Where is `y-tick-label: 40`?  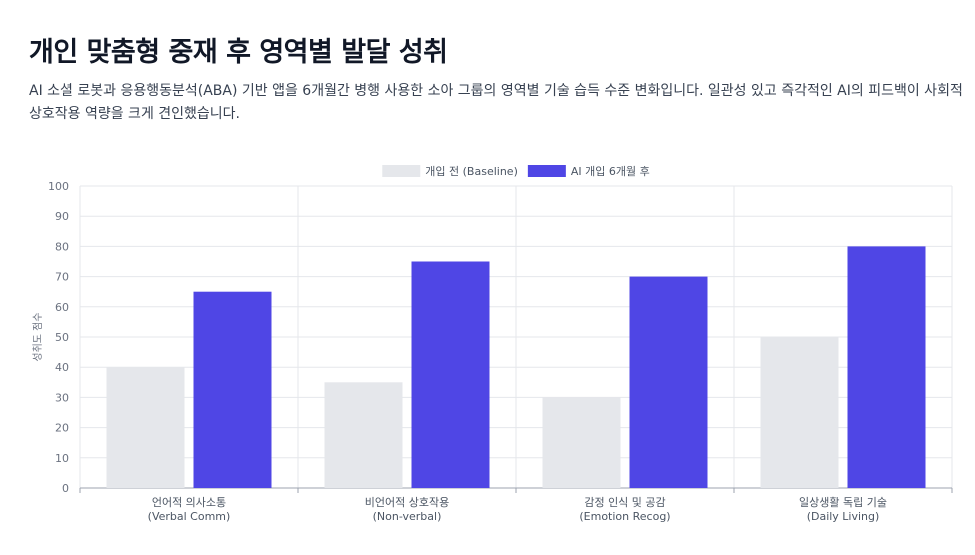
y-tick-label: 40 is located at coordinates (62, 367).